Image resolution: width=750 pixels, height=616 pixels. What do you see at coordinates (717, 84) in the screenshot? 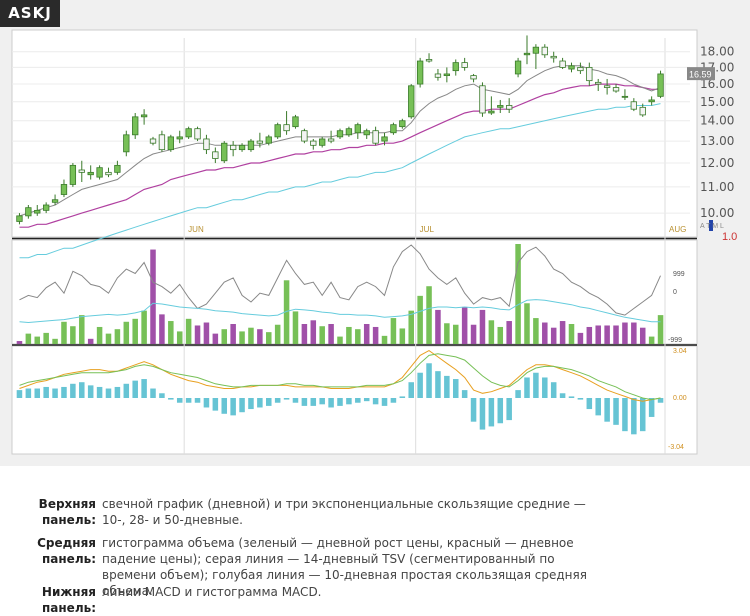
I see `price-tick-label: 16.00` at bounding box center [717, 84].